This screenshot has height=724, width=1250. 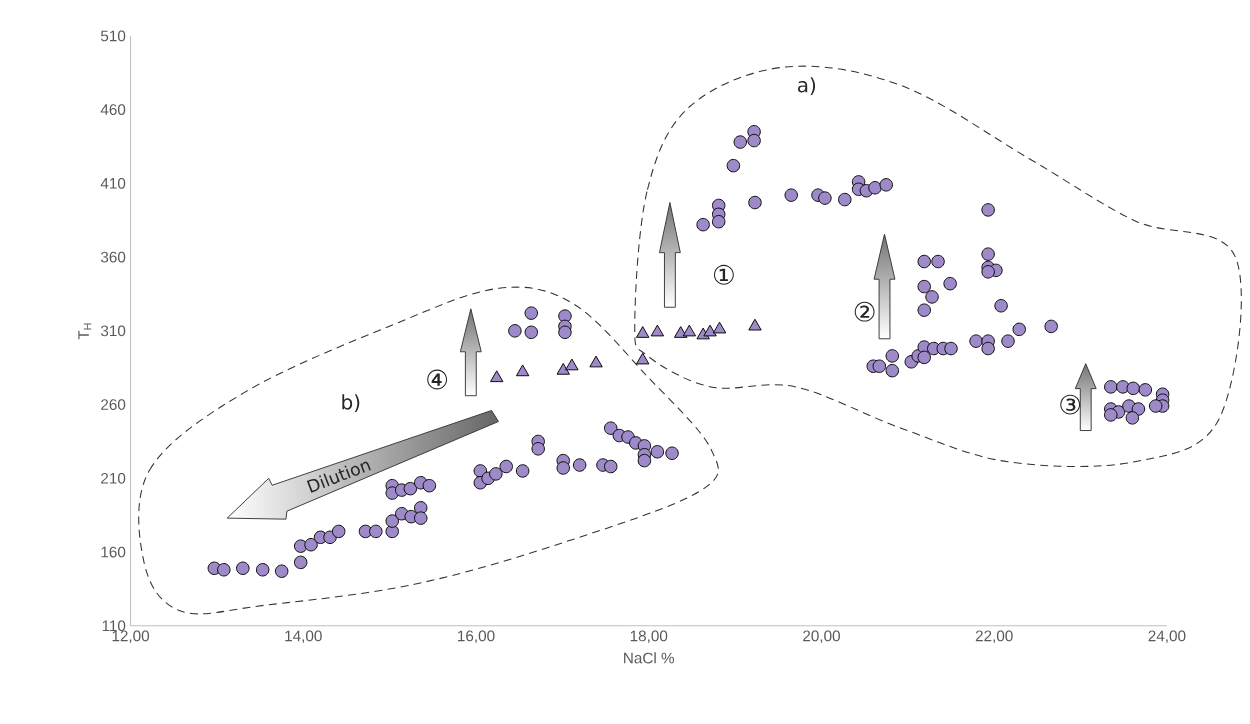 What do you see at coordinates (113, 183) in the screenshot?
I see `y-tick-label: 410` at bounding box center [113, 183].